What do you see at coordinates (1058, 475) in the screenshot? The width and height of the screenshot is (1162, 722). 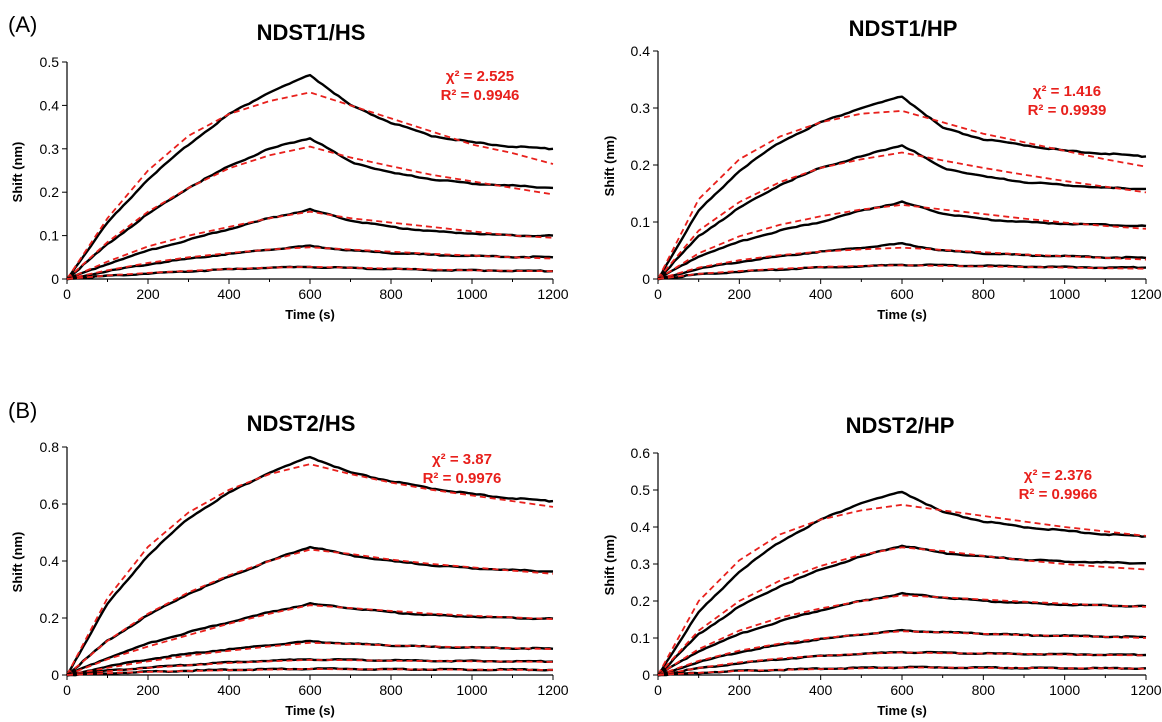 I see `chi-square-label: χ² = 2.376` at bounding box center [1058, 475].